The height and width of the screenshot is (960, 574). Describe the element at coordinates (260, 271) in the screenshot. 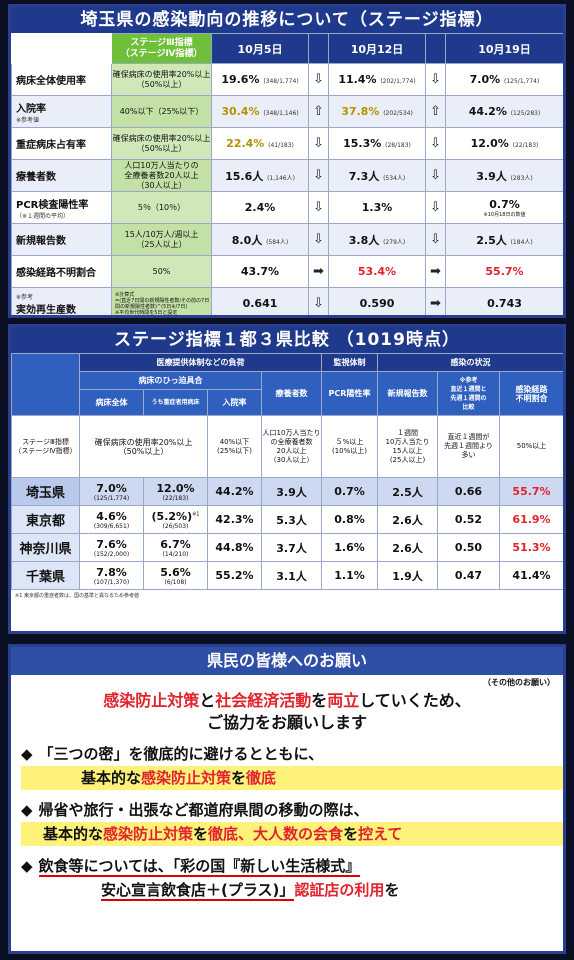

I see `row-value: 43.7%` at that location.